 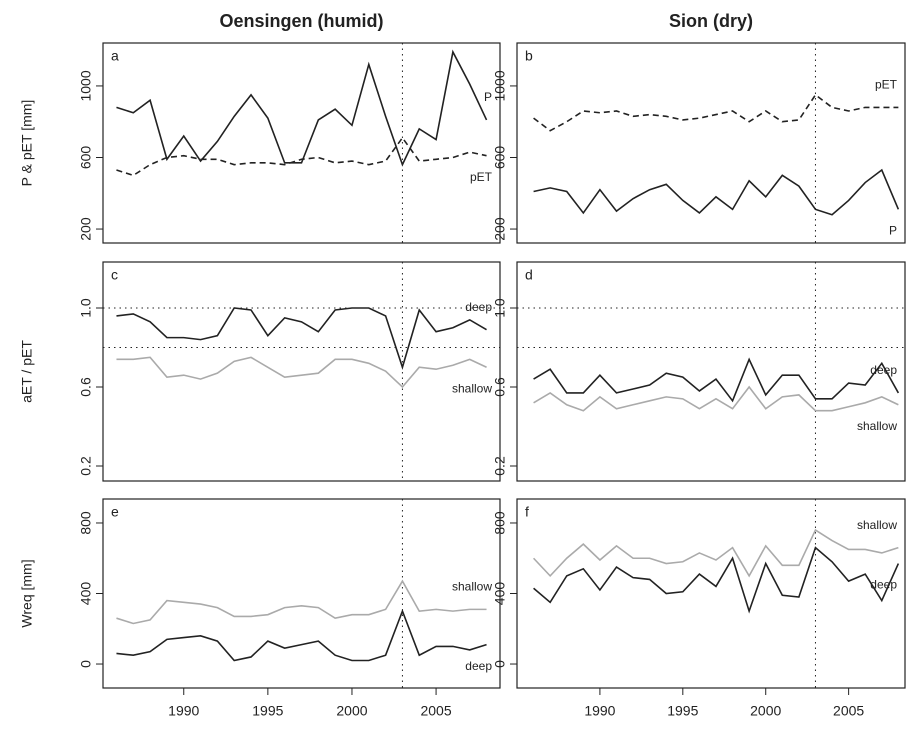 I want to click on panel-label: a, so click(x=115, y=56).